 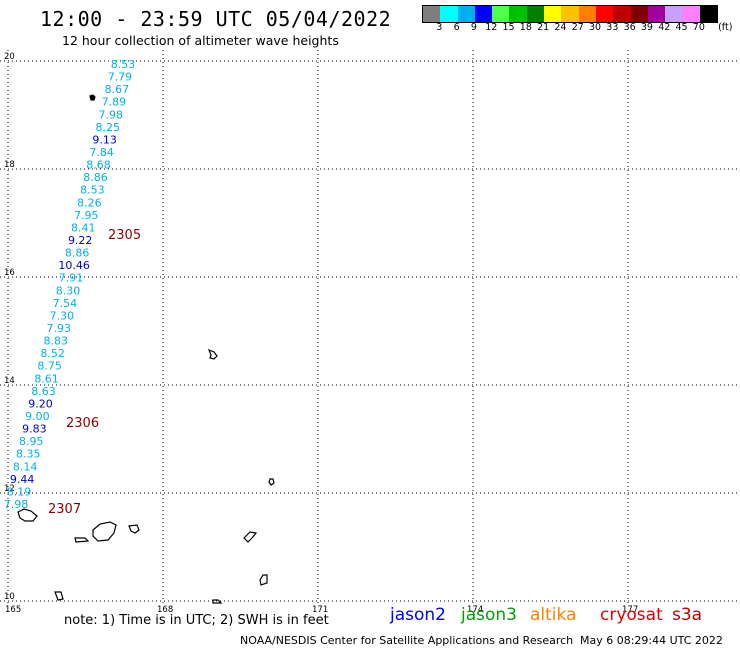 What do you see at coordinates (439, 27) in the screenshot?
I see `scale-label: 3` at bounding box center [439, 27].